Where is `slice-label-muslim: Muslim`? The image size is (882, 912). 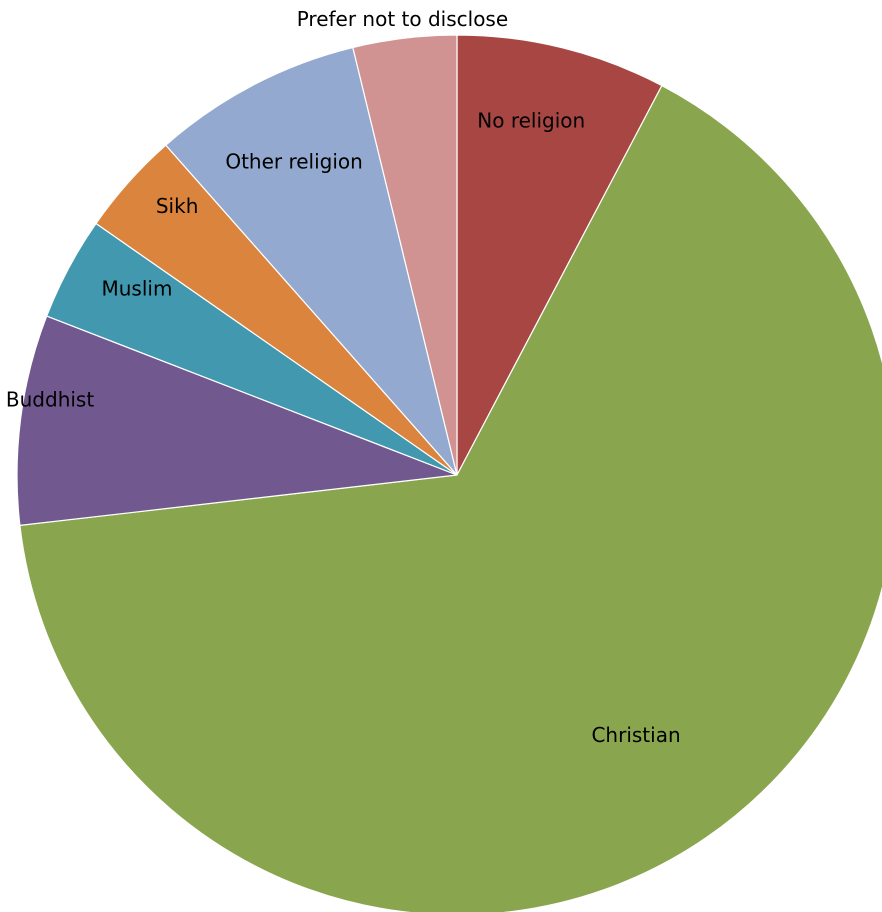 slice-label-muslim: Muslim is located at coordinates (136, 289).